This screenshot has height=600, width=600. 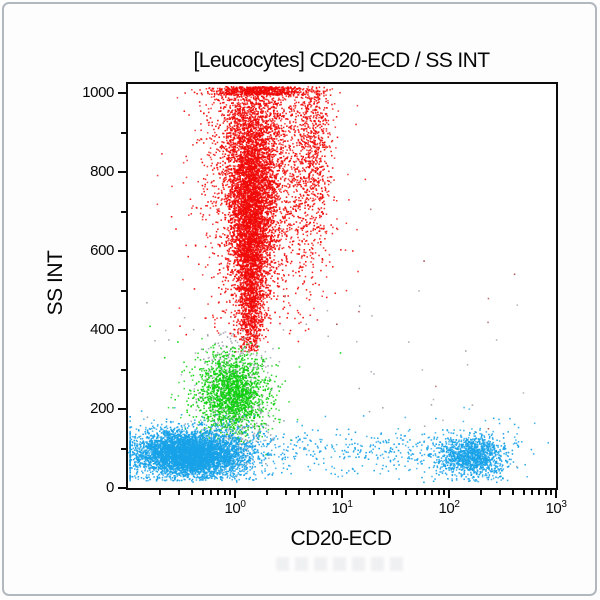 What do you see at coordinates (341, 538) in the screenshot?
I see `x-axis-title: CD20-ECD` at bounding box center [341, 538].